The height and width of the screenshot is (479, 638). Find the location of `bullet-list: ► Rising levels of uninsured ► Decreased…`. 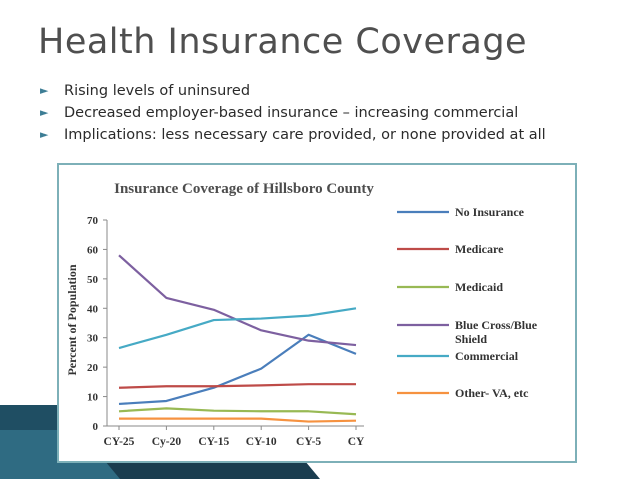

bullet-list: ► Rising levels of uninsured ► Decreased… is located at coordinates (293, 113).